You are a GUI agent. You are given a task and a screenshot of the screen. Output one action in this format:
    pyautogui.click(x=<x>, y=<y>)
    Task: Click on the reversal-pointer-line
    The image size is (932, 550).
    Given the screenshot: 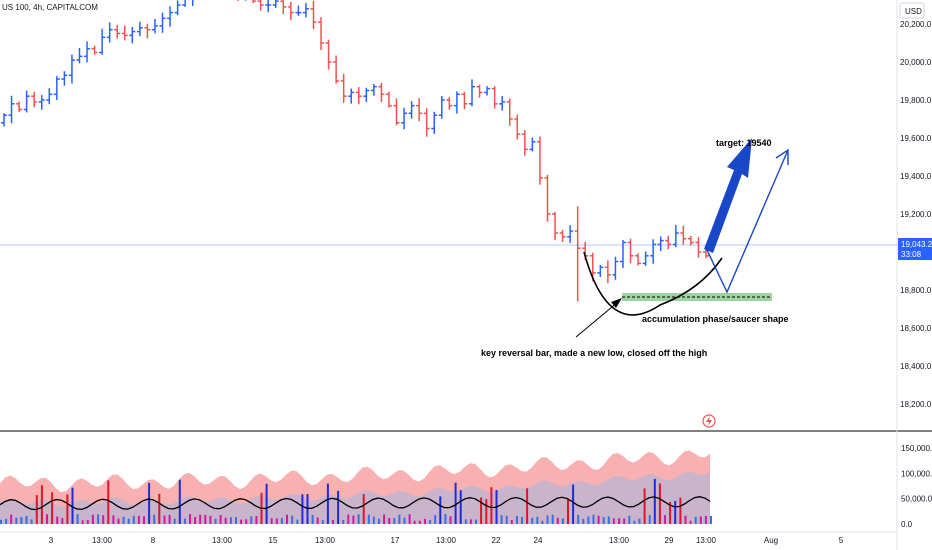 What is the action you would take?
    pyautogui.click(x=597, y=319)
    